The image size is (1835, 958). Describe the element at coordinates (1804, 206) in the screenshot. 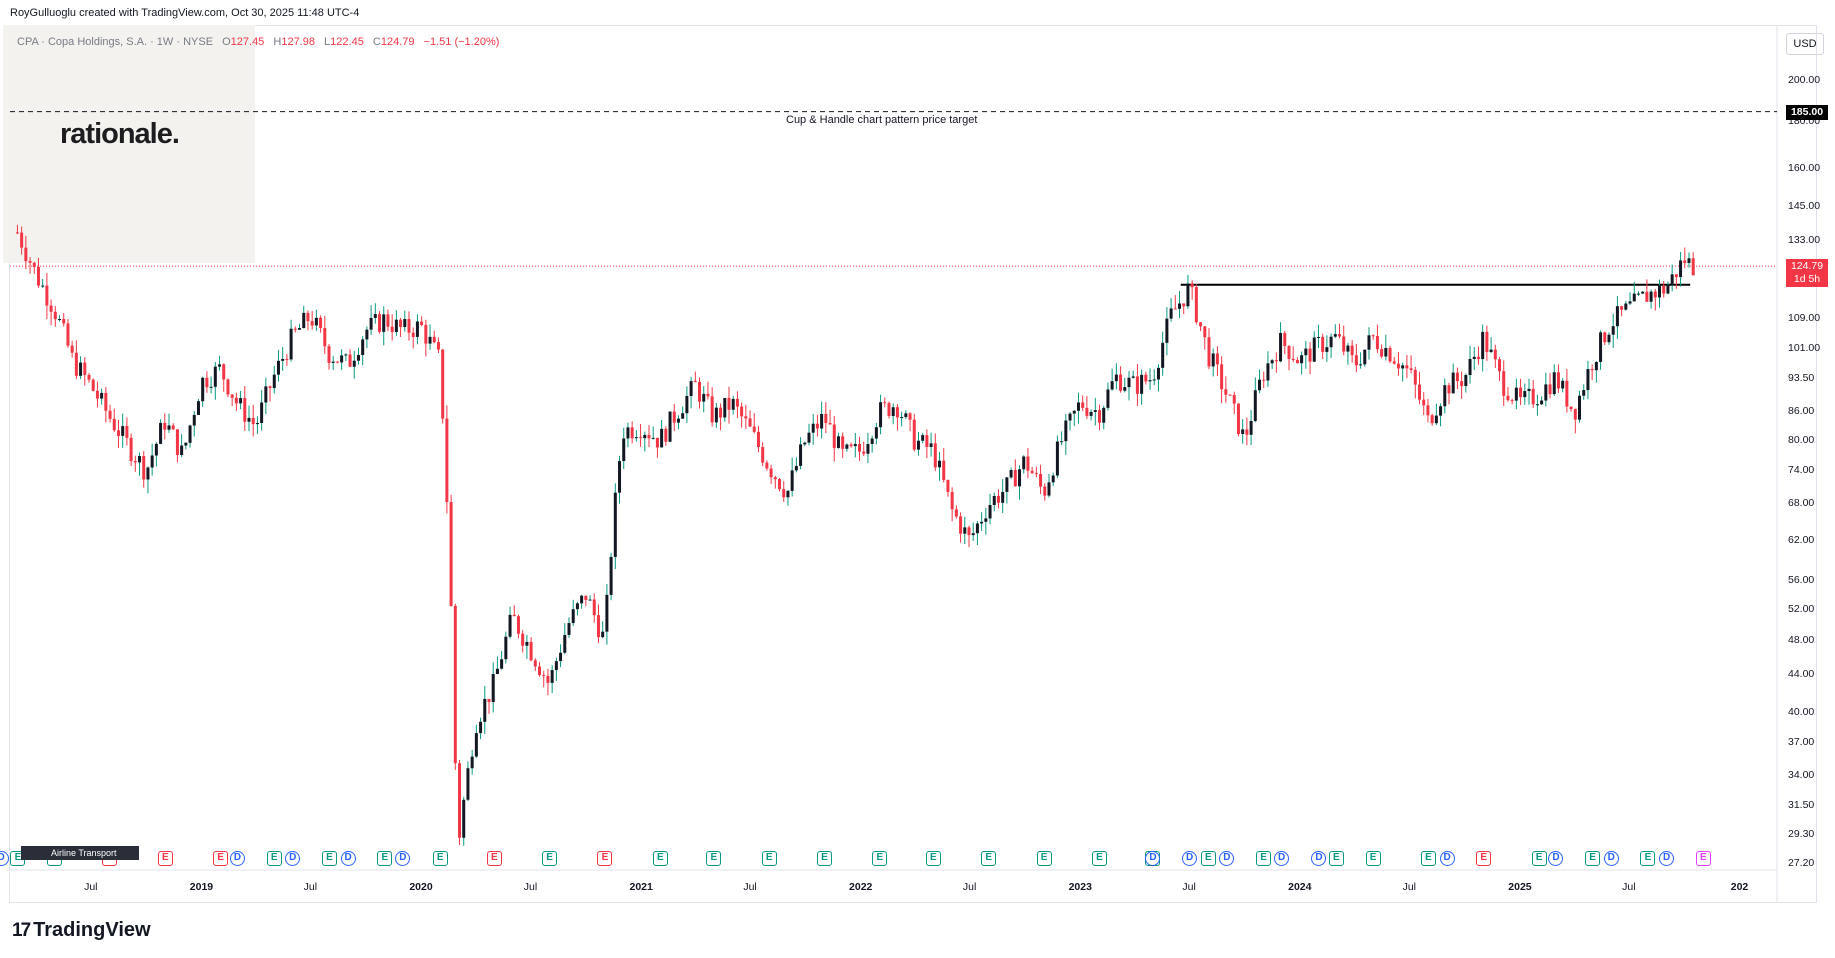

I see `price-tick-label: 145.00` at that location.